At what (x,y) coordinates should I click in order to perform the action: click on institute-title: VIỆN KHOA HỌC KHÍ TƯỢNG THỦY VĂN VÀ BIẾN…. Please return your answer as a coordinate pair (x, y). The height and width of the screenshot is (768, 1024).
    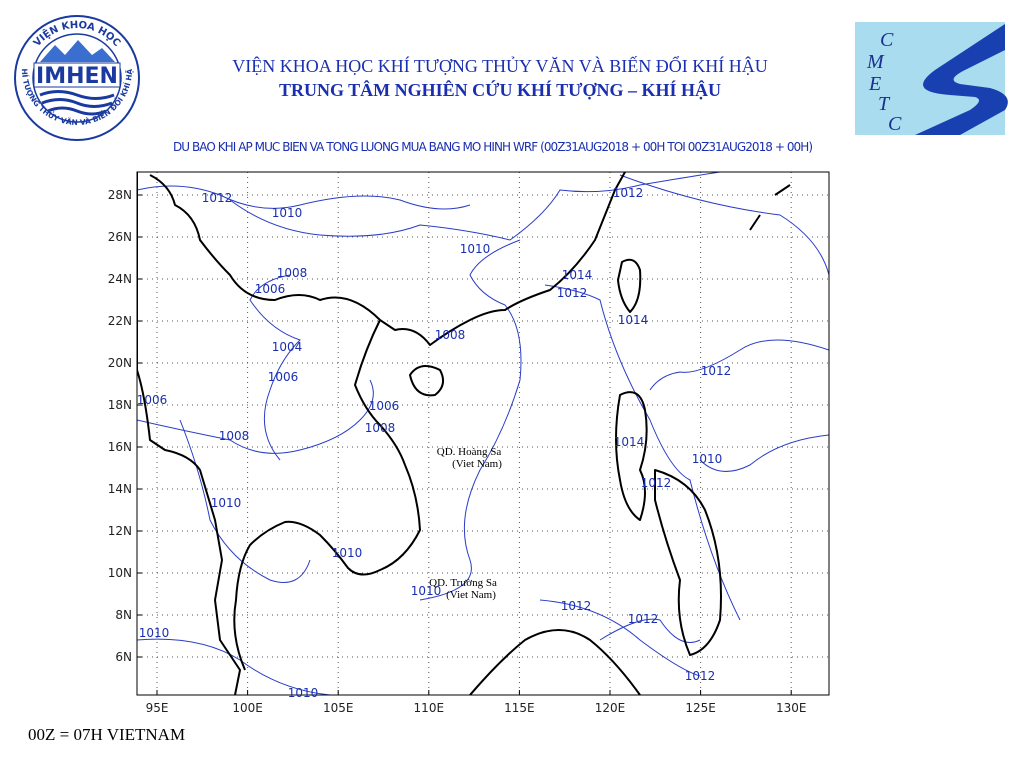
    Looking at the image, I should click on (499, 65).